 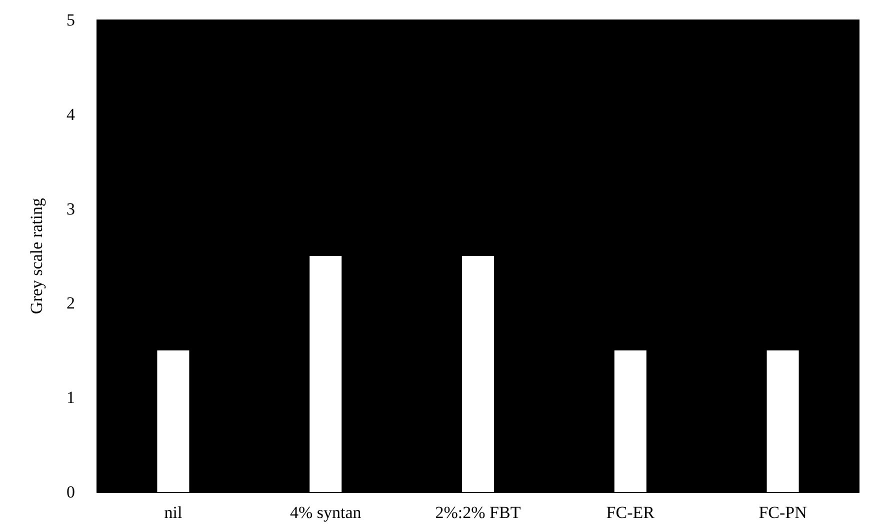 What do you see at coordinates (70, 20) in the screenshot?
I see `y-tick-label: 5` at bounding box center [70, 20].